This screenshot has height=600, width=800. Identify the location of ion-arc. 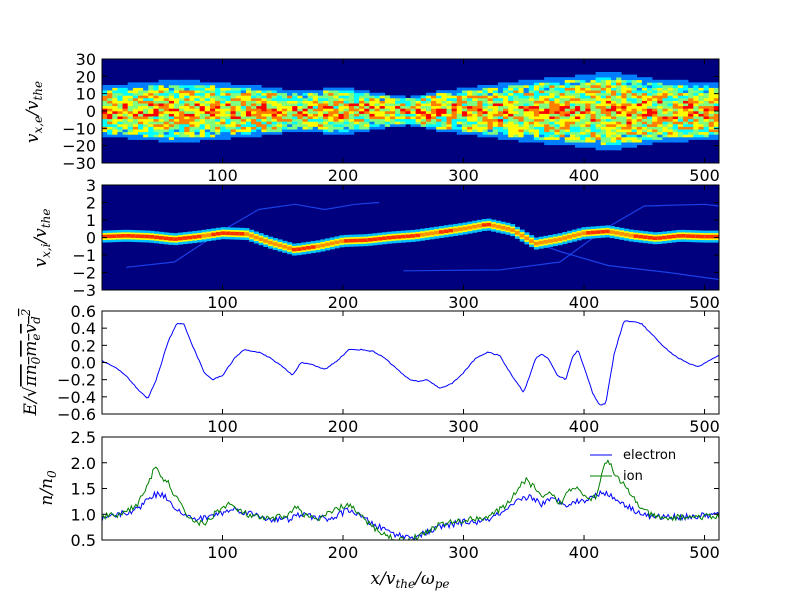
(253, 234).